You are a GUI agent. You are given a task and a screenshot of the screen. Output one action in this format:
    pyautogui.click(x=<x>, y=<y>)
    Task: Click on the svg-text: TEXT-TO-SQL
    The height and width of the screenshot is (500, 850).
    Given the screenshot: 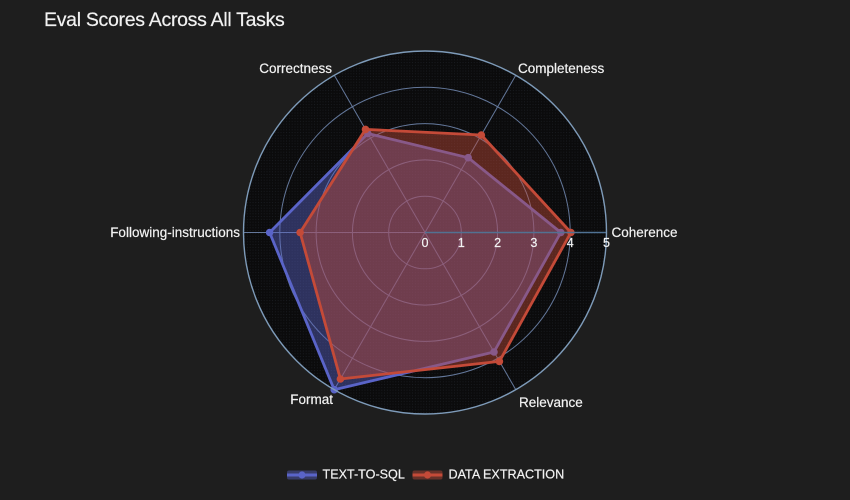 What is the action you would take?
    pyautogui.click(x=364, y=474)
    